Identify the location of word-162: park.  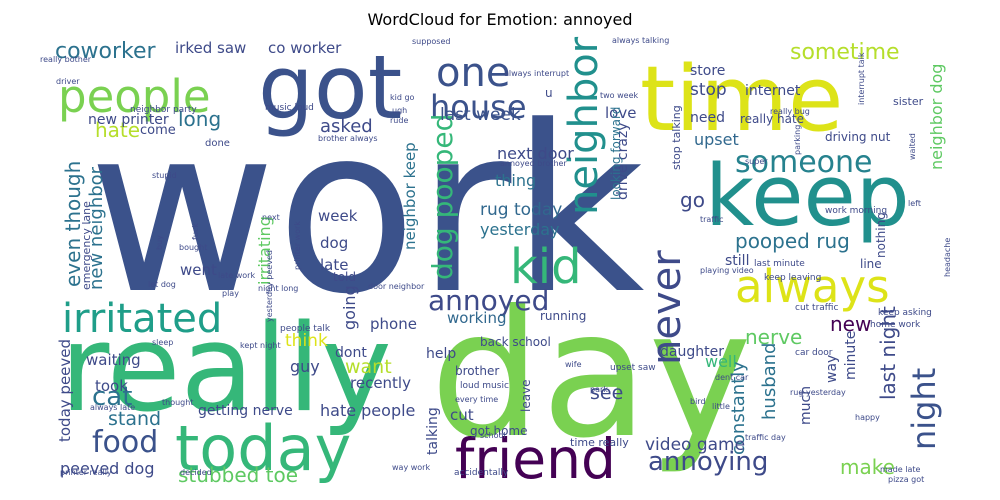
(599, 389).